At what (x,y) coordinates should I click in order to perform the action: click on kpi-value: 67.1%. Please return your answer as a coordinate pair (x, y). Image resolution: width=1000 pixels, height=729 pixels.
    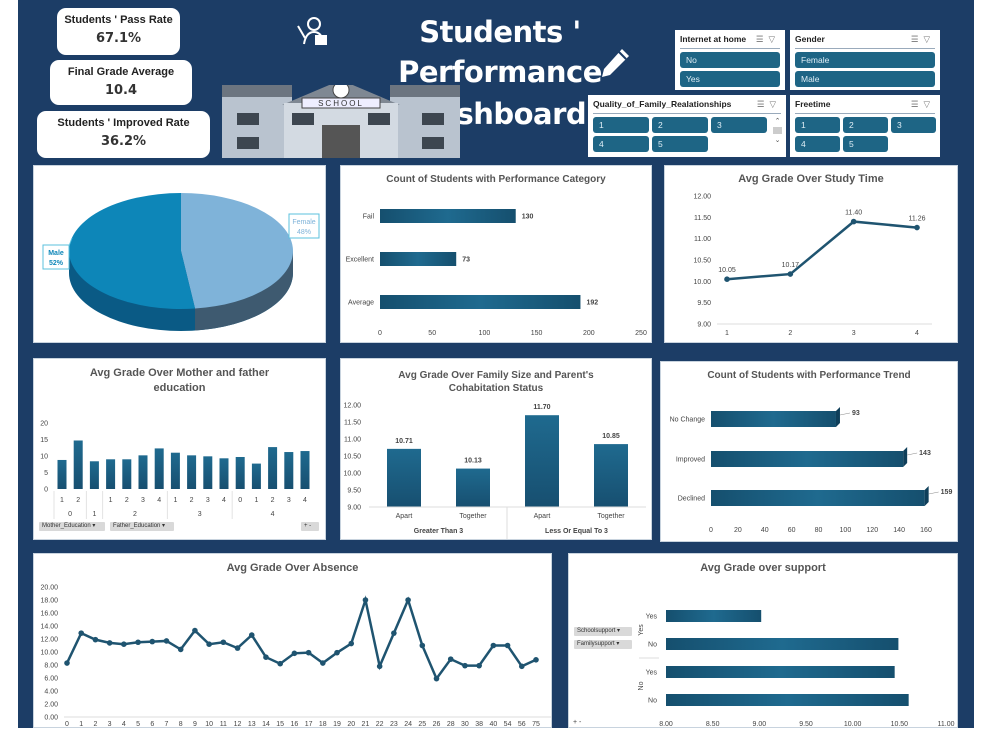
    Looking at the image, I should click on (118, 38).